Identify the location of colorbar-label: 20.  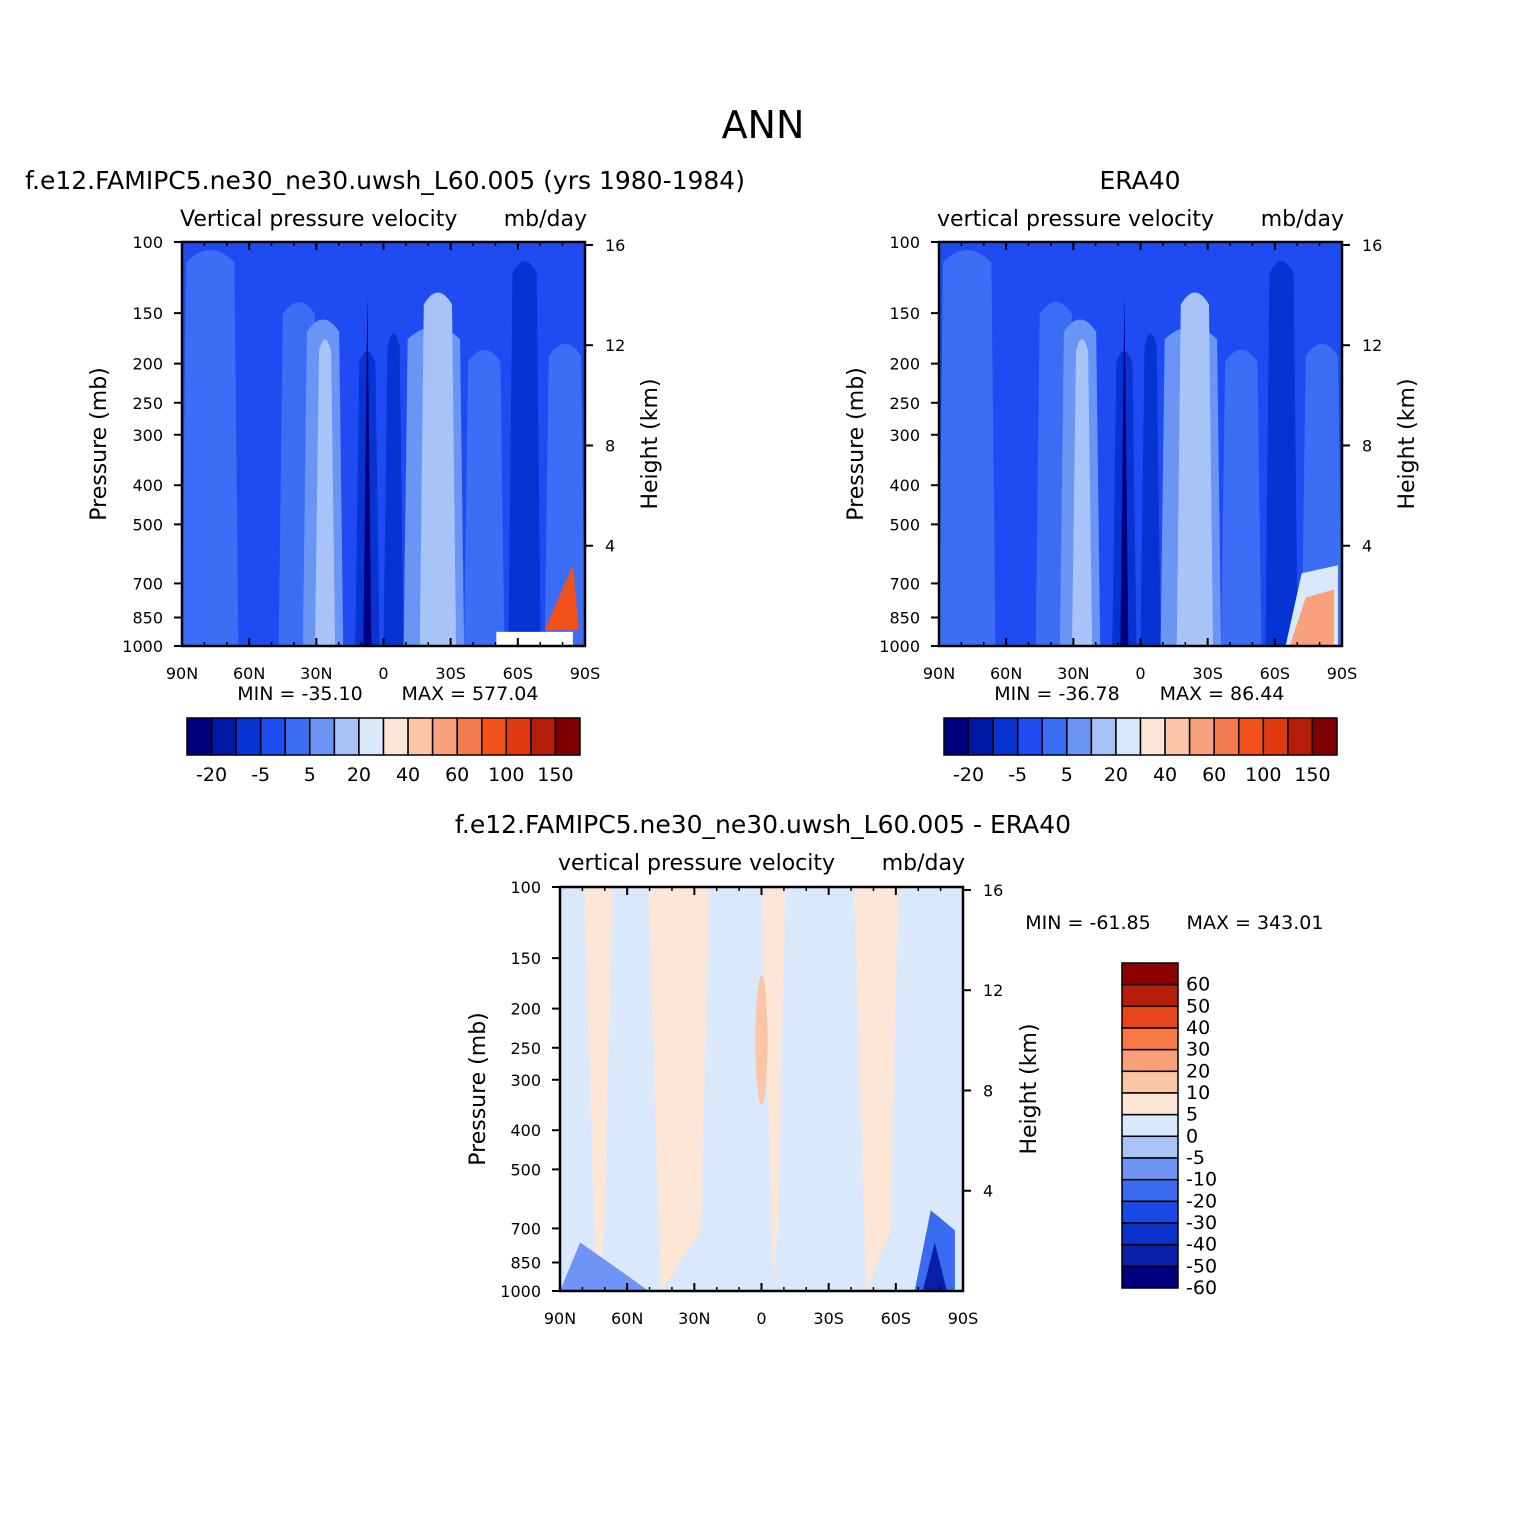
(359, 775).